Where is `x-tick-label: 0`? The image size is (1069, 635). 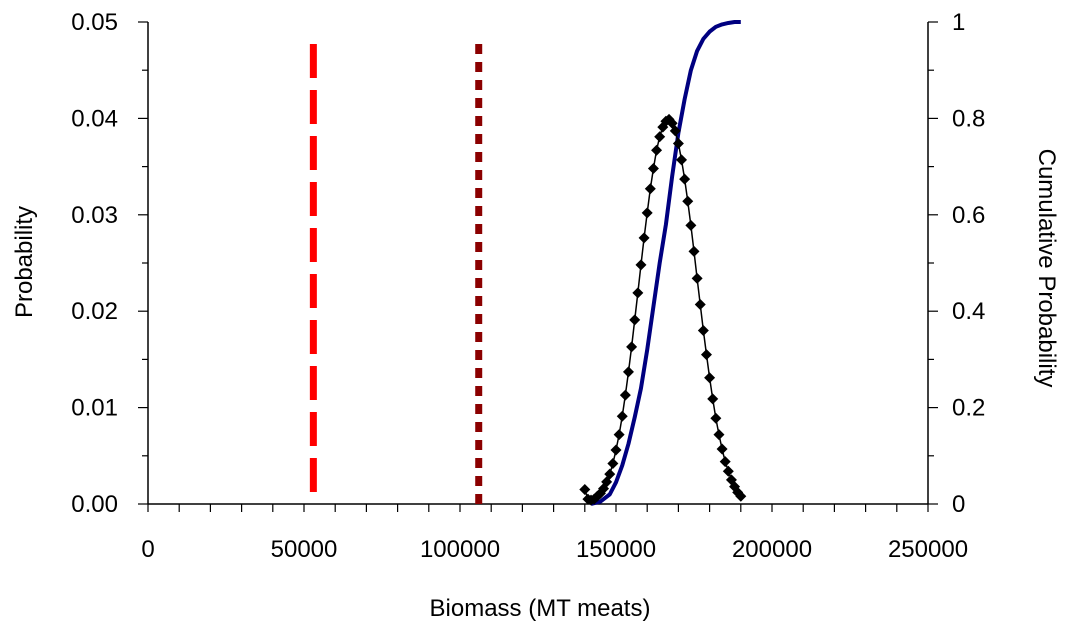 x-tick-label: 0 is located at coordinates (147, 549).